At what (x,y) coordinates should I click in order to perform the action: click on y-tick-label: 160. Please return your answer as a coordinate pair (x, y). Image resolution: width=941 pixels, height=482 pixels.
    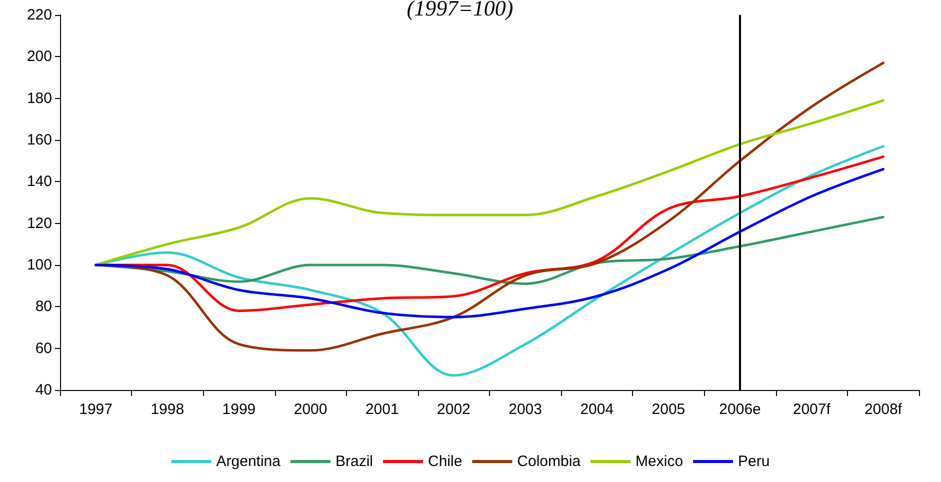
    Looking at the image, I should click on (39, 140).